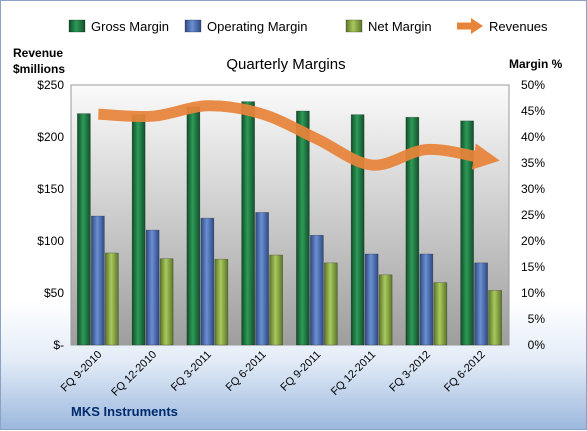 Image resolution: width=587 pixels, height=431 pixels. I want to click on right-tick-label: 0%, so click(537, 345).